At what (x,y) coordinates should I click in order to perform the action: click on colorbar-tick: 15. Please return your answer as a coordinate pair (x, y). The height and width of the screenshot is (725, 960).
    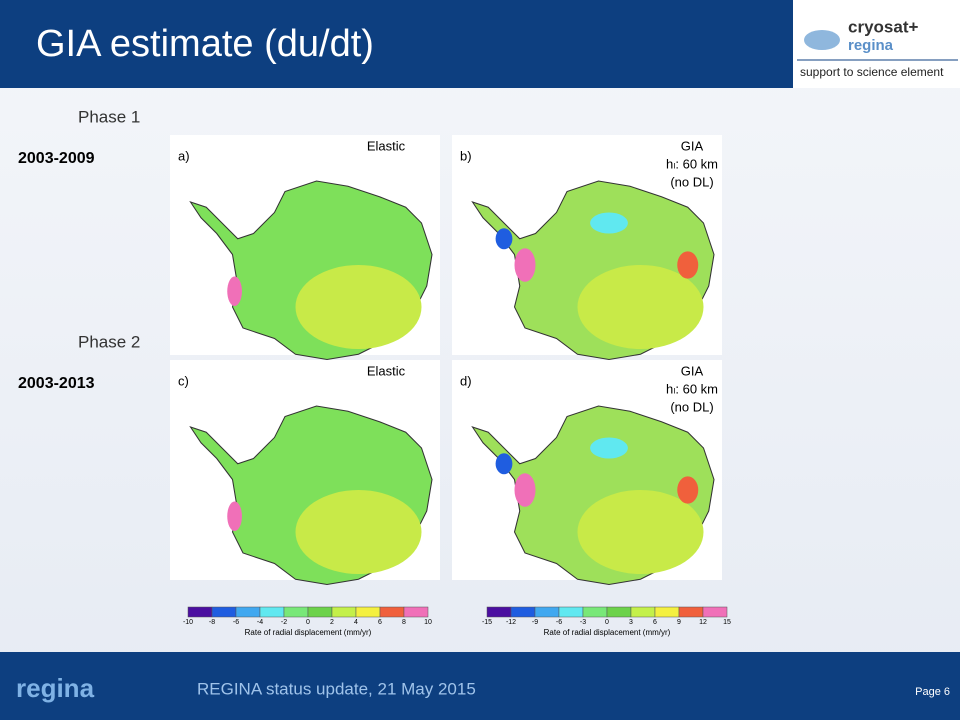
    Looking at the image, I should click on (727, 622).